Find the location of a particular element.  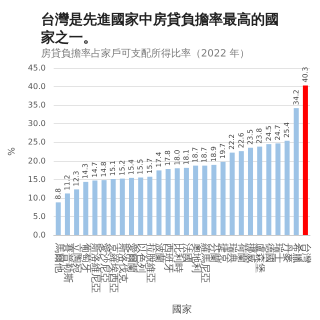

y-tick-label: 15.0 is located at coordinates (37, 179).